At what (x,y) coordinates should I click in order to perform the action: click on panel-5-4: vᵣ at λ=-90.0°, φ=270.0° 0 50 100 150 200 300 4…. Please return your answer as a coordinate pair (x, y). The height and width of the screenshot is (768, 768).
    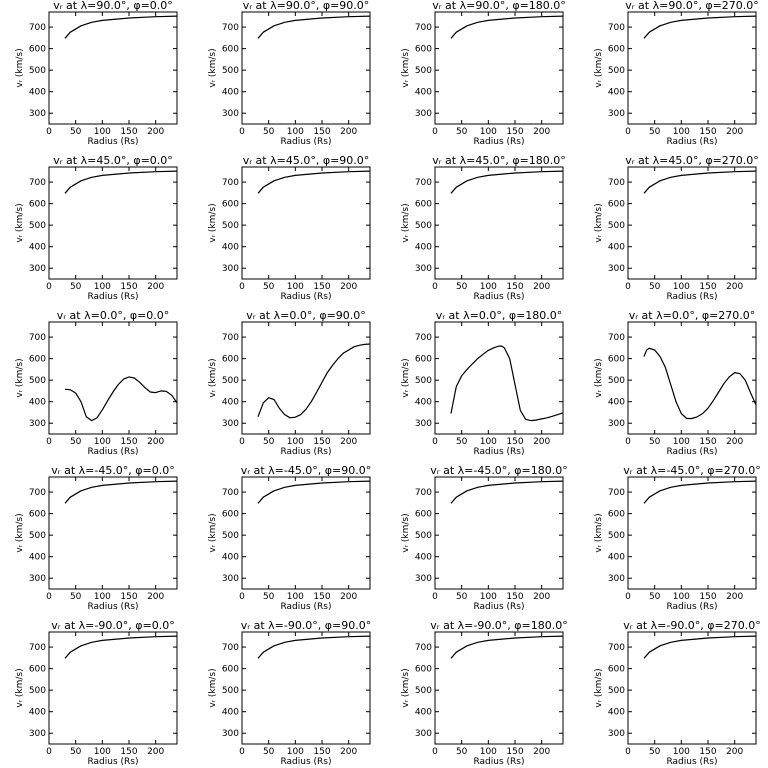
    Looking at the image, I should click on (677, 693).